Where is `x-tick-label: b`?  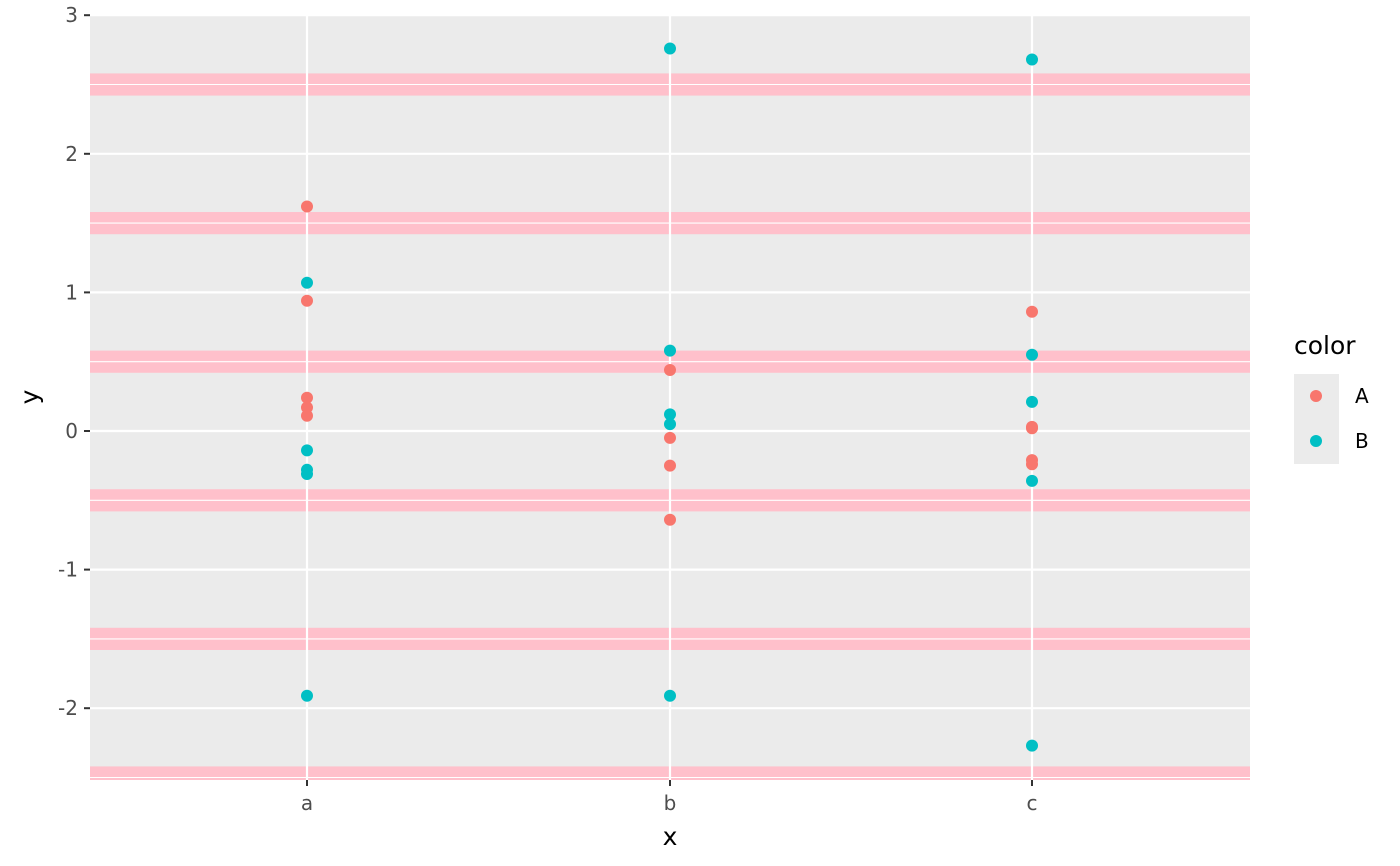 x-tick-label: b is located at coordinates (670, 803).